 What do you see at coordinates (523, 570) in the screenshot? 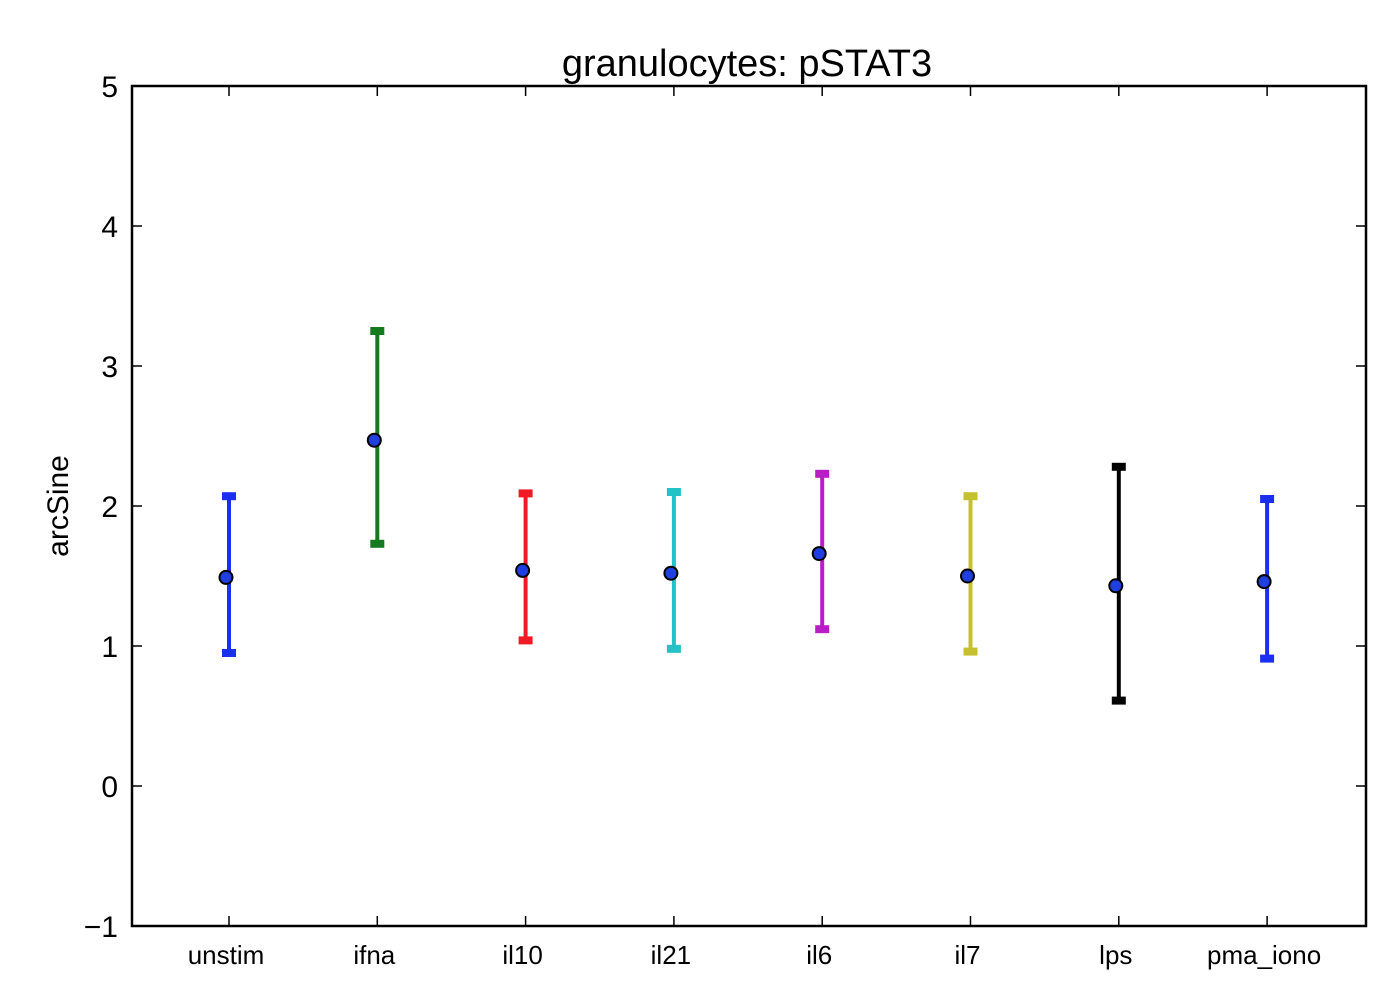
I see `mean-marker-il10` at bounding box center [523, 570].